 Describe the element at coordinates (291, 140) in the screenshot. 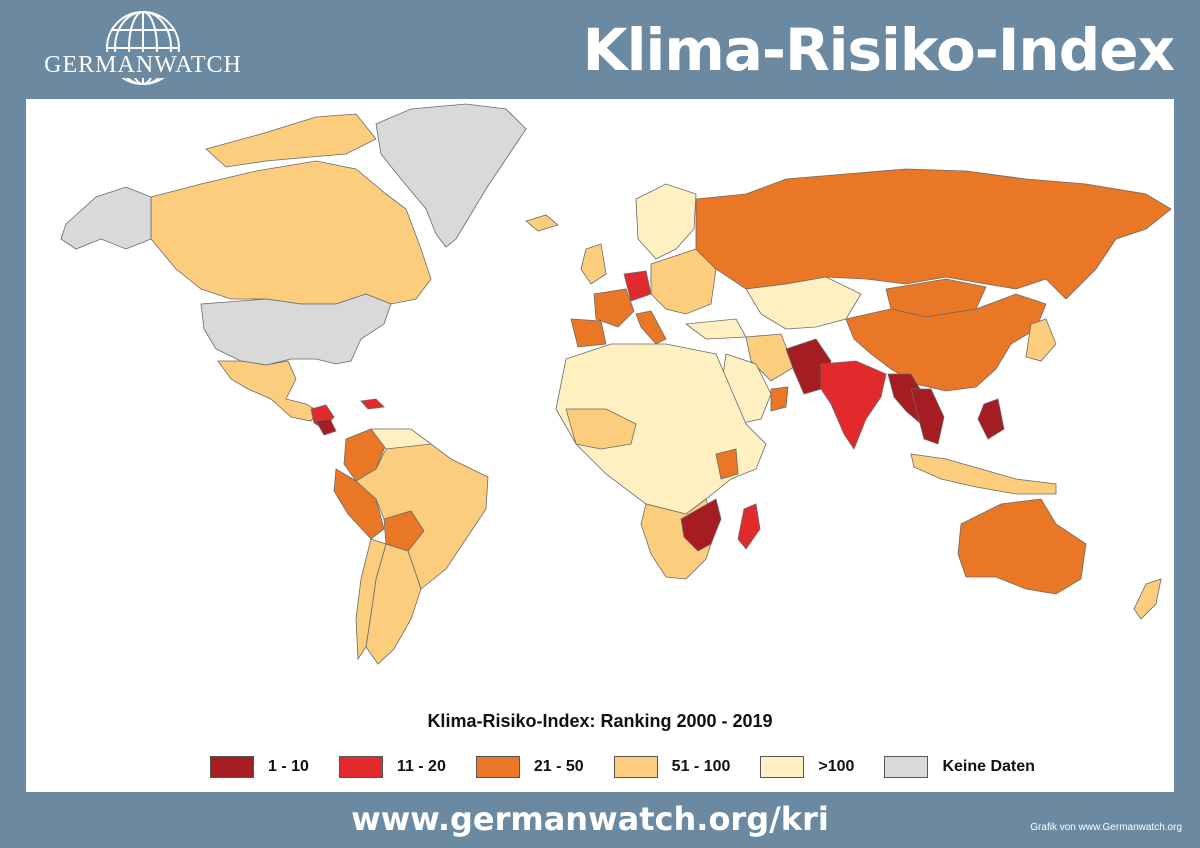

I see `country-canada-islands` at that location.